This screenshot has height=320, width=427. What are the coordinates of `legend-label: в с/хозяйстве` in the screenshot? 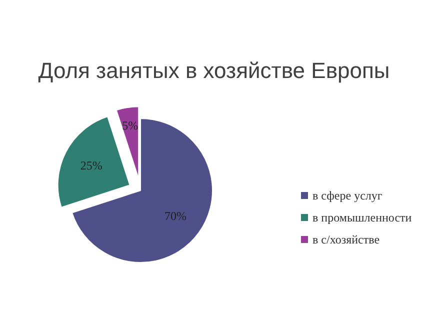 It's located at (346, 239).